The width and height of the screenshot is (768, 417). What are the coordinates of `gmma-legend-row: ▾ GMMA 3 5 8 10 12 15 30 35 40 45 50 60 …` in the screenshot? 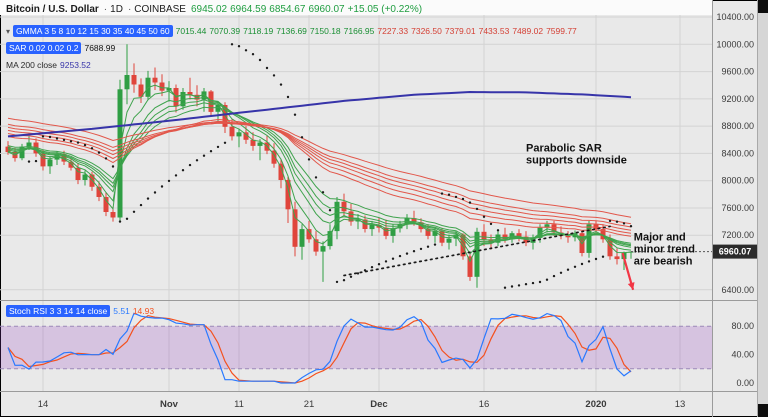 It's located at (291, 31).